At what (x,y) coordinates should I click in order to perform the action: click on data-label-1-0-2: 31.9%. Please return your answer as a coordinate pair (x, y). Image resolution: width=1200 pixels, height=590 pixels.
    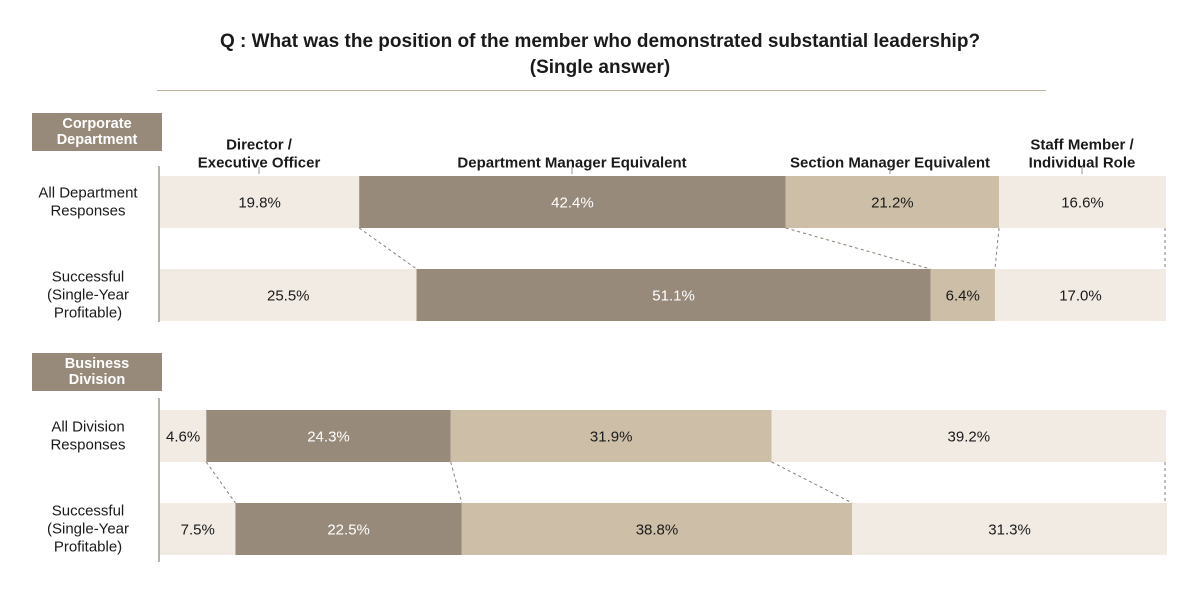
    Looking at the image, I should click on (611, 437).